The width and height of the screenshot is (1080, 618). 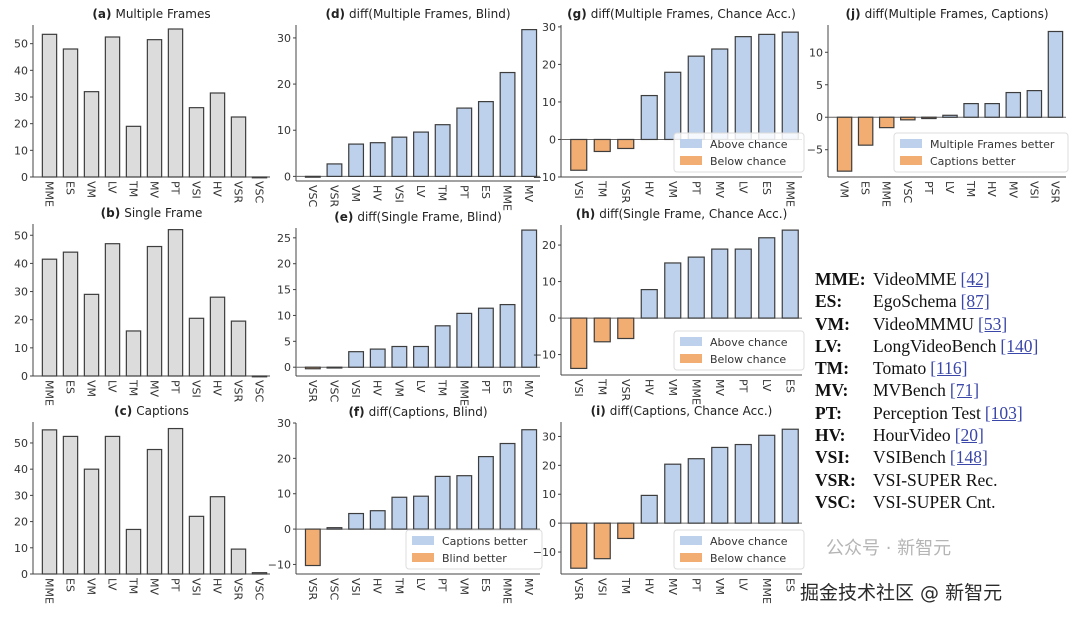 What do you see at coordinates (749, 541) in the screenshot?
I see `legend-label-positive: Above chance` at bounding box center [749, 541].